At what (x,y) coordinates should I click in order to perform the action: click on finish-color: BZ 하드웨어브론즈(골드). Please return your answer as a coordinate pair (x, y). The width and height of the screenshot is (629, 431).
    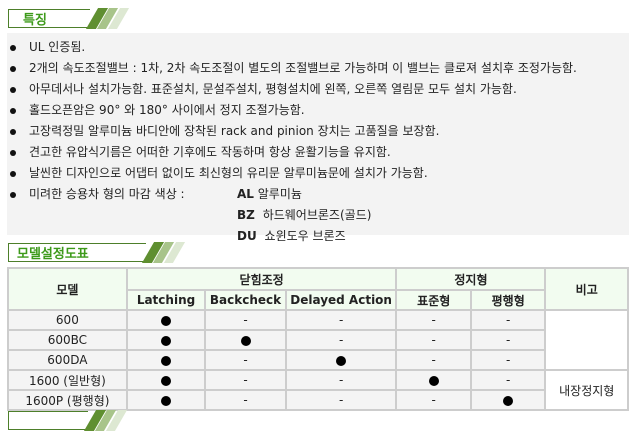
    Looking at the image, I should click on (304, 215).